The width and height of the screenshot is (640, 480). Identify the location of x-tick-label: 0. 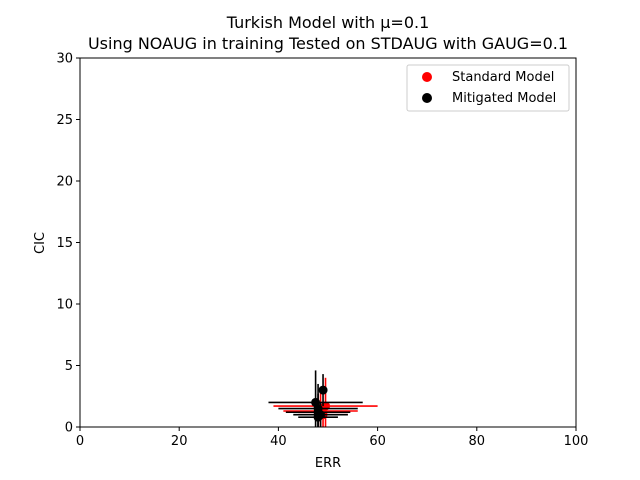
(80, 441).